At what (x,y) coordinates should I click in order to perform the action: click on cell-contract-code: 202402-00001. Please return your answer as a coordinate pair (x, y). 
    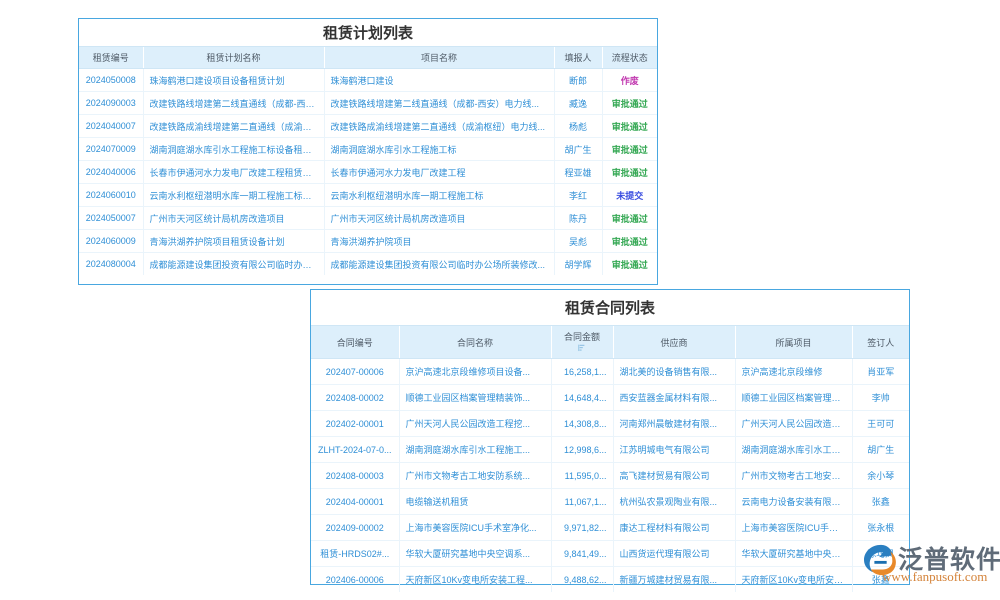
    Looking at the image, I should click on (355, 423).